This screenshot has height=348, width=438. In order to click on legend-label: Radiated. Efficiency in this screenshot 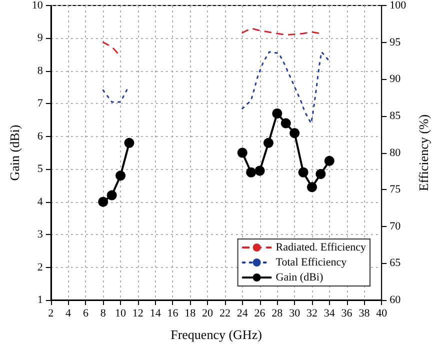, I will do `click(321, 248)`.